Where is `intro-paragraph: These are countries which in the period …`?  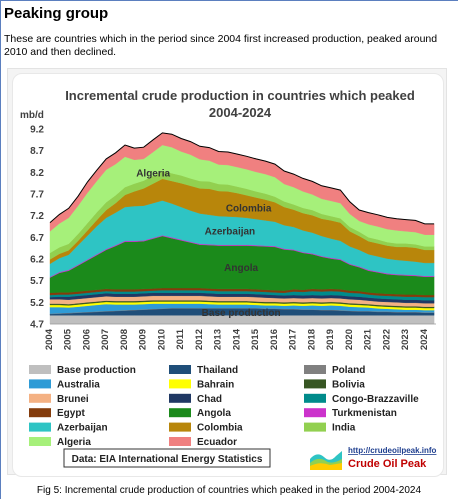
intro-paragraph: These are countries which in the period … is located at coordinates (221, 45).